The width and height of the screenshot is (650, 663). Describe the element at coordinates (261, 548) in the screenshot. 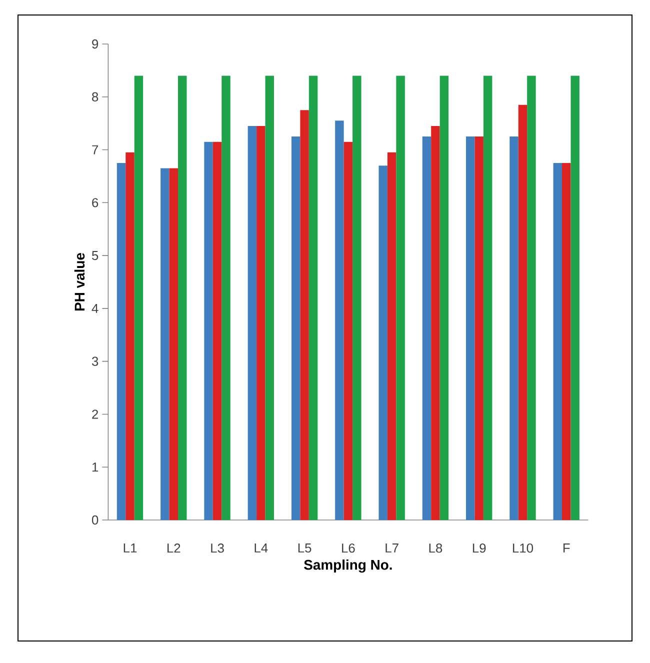

I see `x-tick-label: L4` at that location.